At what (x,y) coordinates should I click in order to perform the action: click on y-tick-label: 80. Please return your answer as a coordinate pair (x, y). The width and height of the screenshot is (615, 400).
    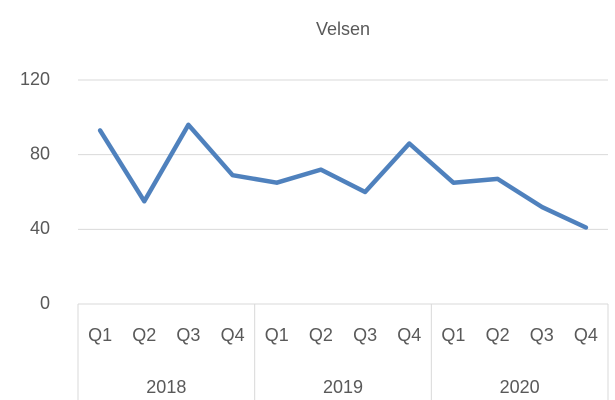
    Looking at the image, I should click on (40, 153).